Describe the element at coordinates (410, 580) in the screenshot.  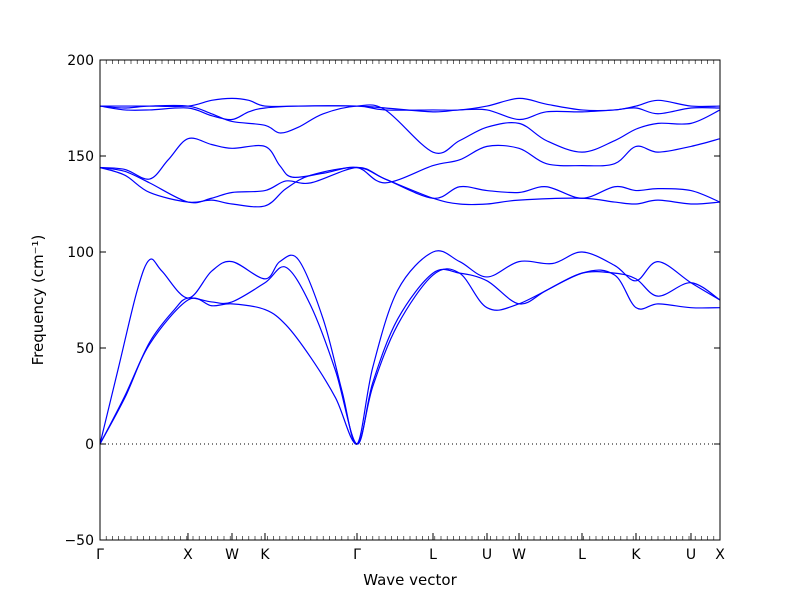
I see `x-axis-title: Wave vector` at that location.